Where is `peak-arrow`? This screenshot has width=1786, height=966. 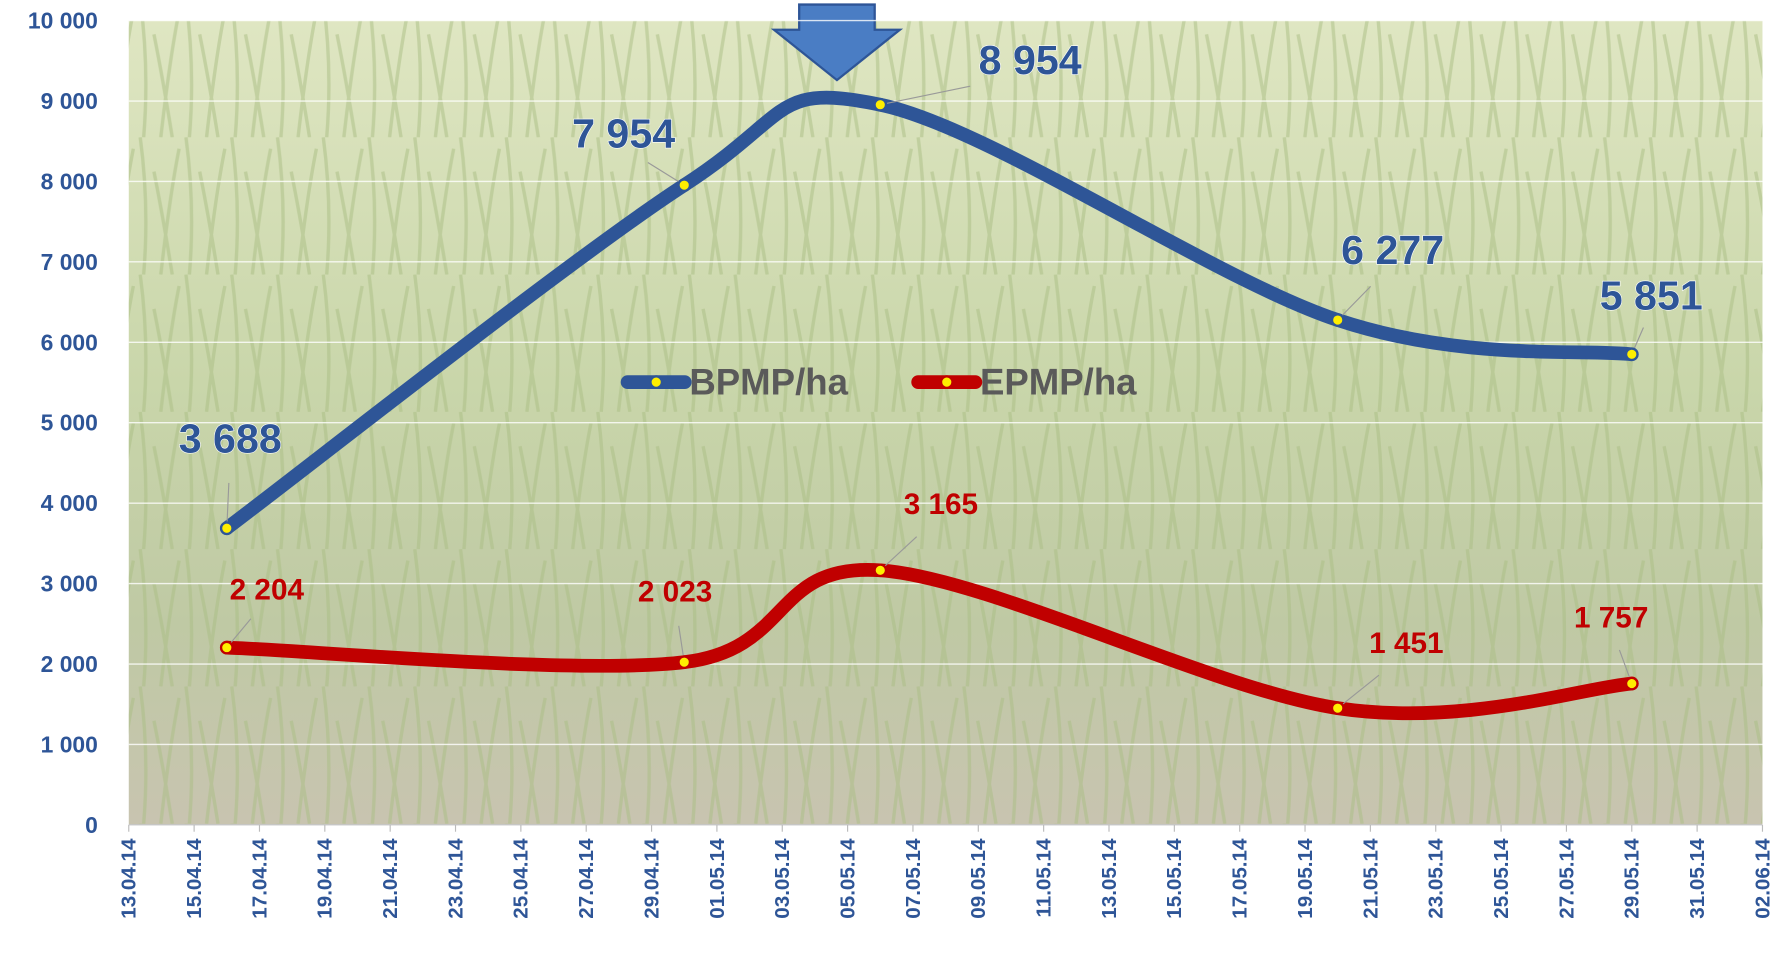 peak-arrow is located at coordinates (837, 42).